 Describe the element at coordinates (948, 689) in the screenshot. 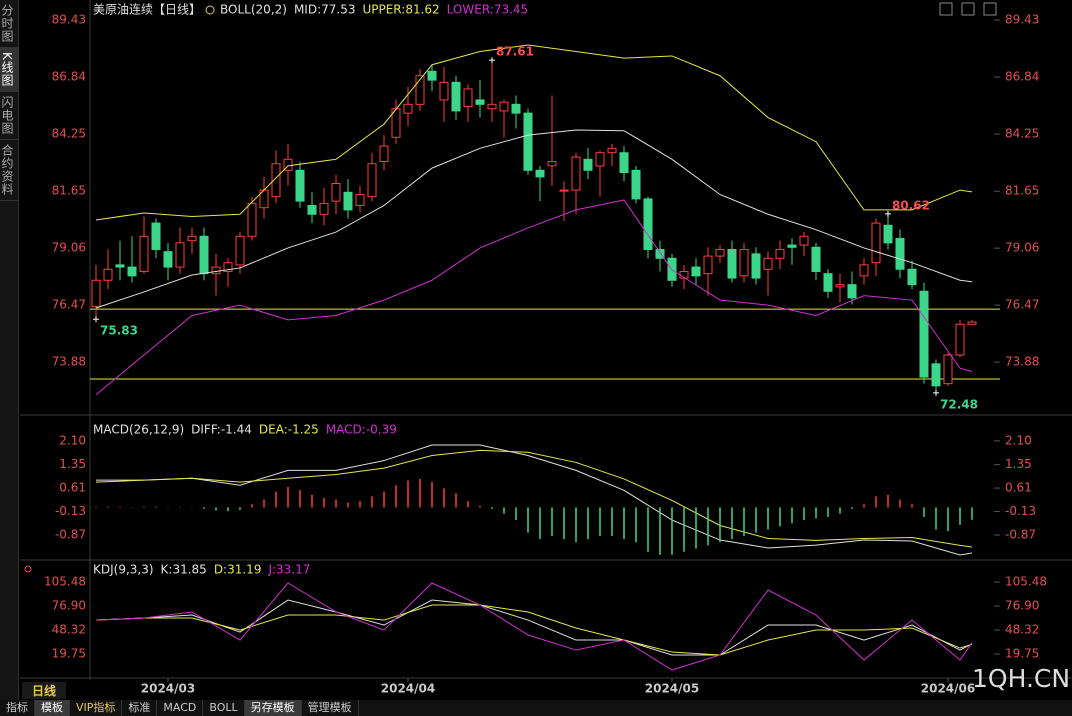

I see `x-tick-label: 2024/06` at that location.